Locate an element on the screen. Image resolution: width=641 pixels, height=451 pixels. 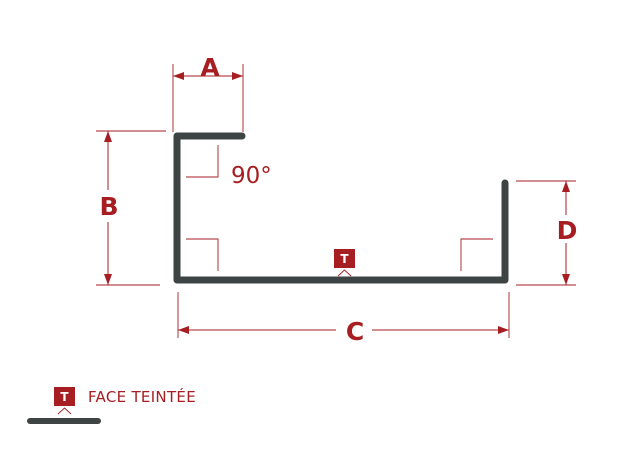
dimension-a-label: A is located at coordinates (210, 67).